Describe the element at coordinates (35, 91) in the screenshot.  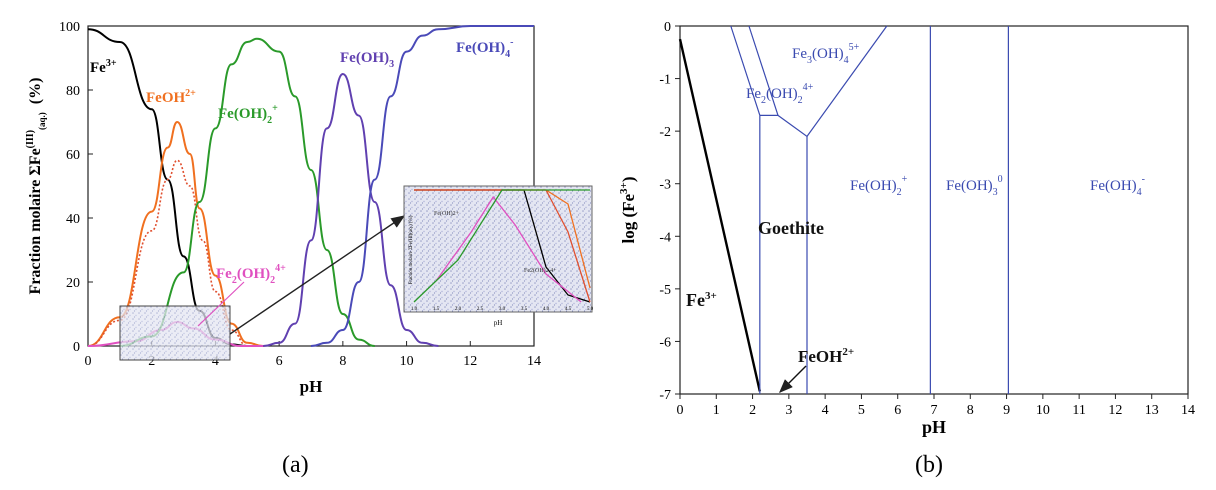
I see `chart-a-ylabel-unit: (%)` at that location.